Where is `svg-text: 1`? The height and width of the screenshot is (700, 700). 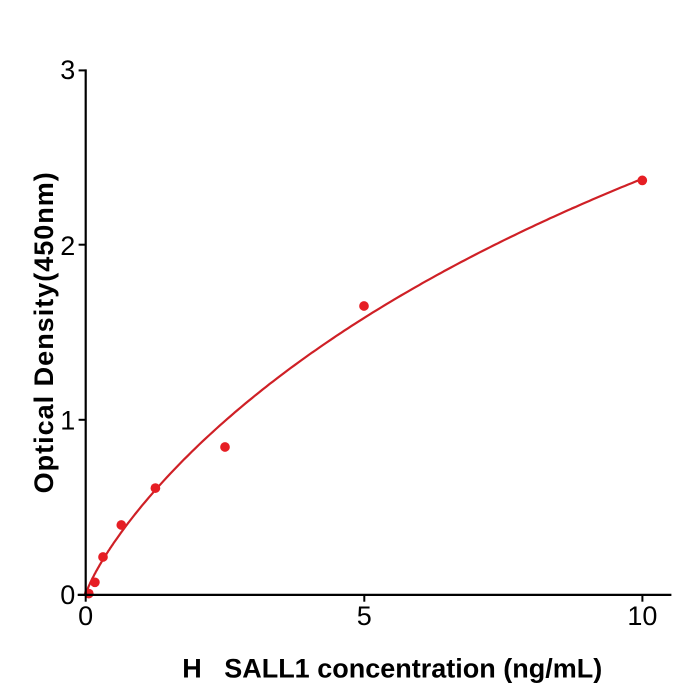 svg-text: 1 is located at coordinates (67, 421).